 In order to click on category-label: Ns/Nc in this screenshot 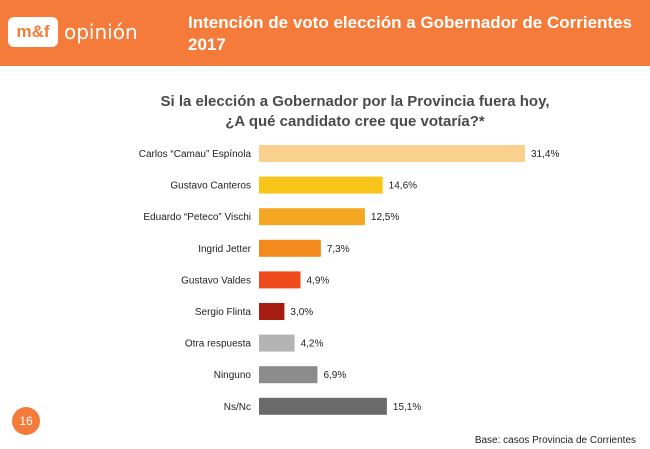, I will do `click(237, 407)`.